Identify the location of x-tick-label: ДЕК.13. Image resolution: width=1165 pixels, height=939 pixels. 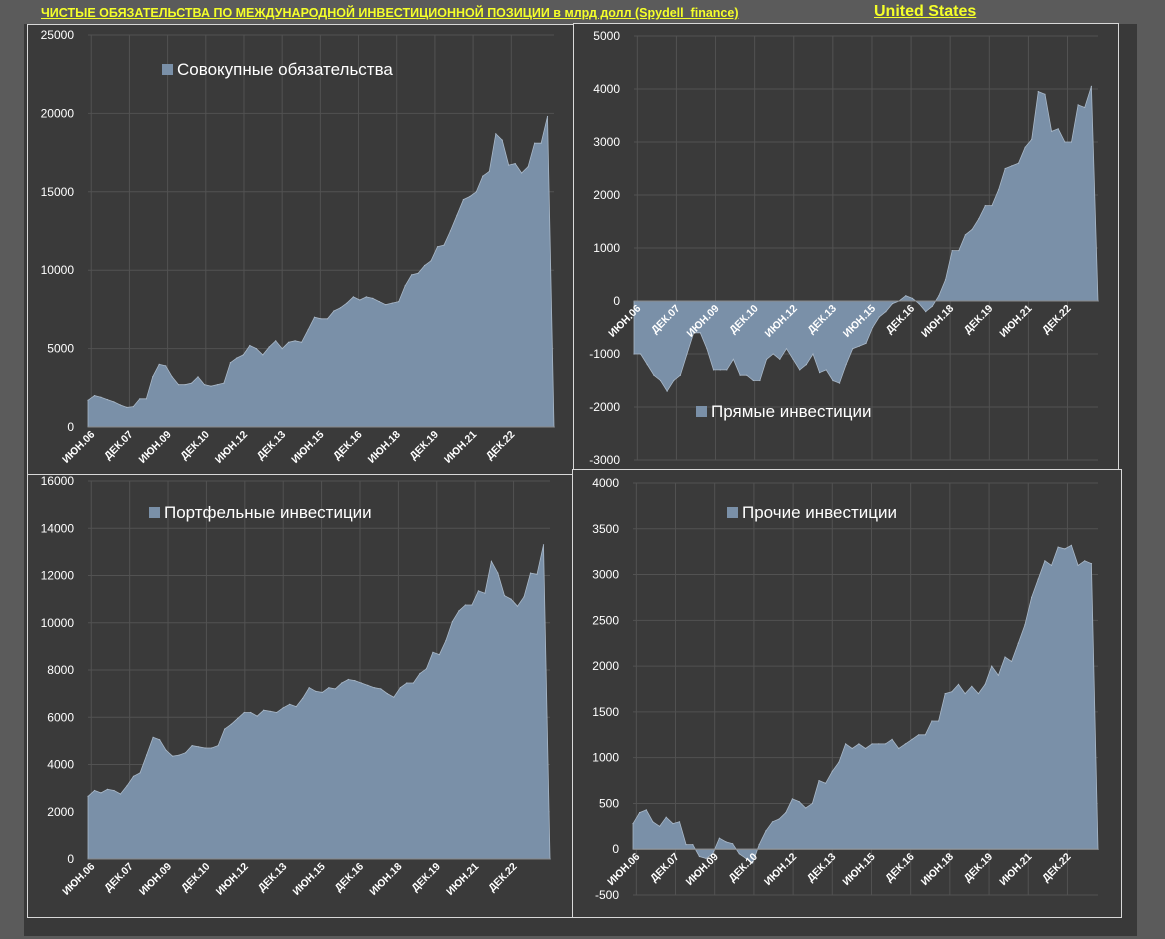
(272, 446).